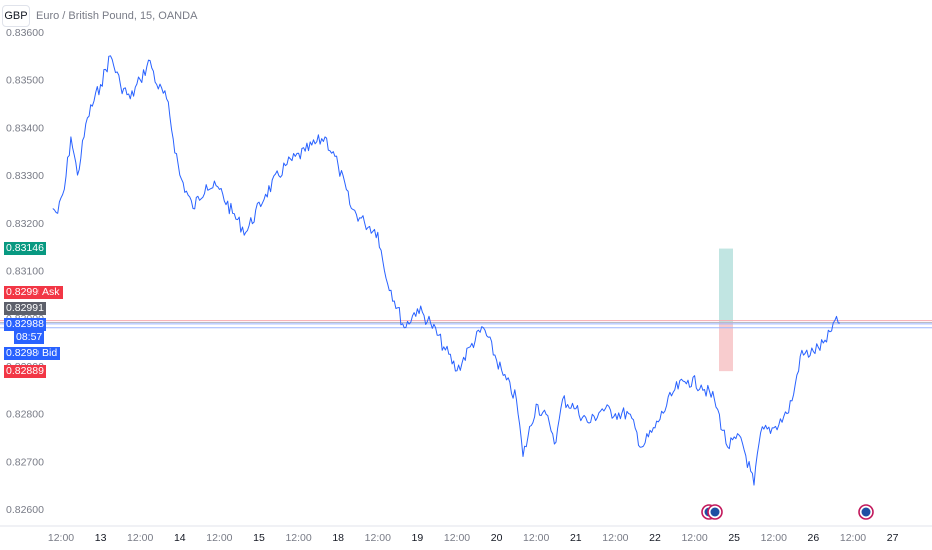 Image resolution: width=932 pixels, height=550 pixels. Describe the element at coordinates (418, 538) in the screenshot. I see `x-tick-label: 19` at that location.